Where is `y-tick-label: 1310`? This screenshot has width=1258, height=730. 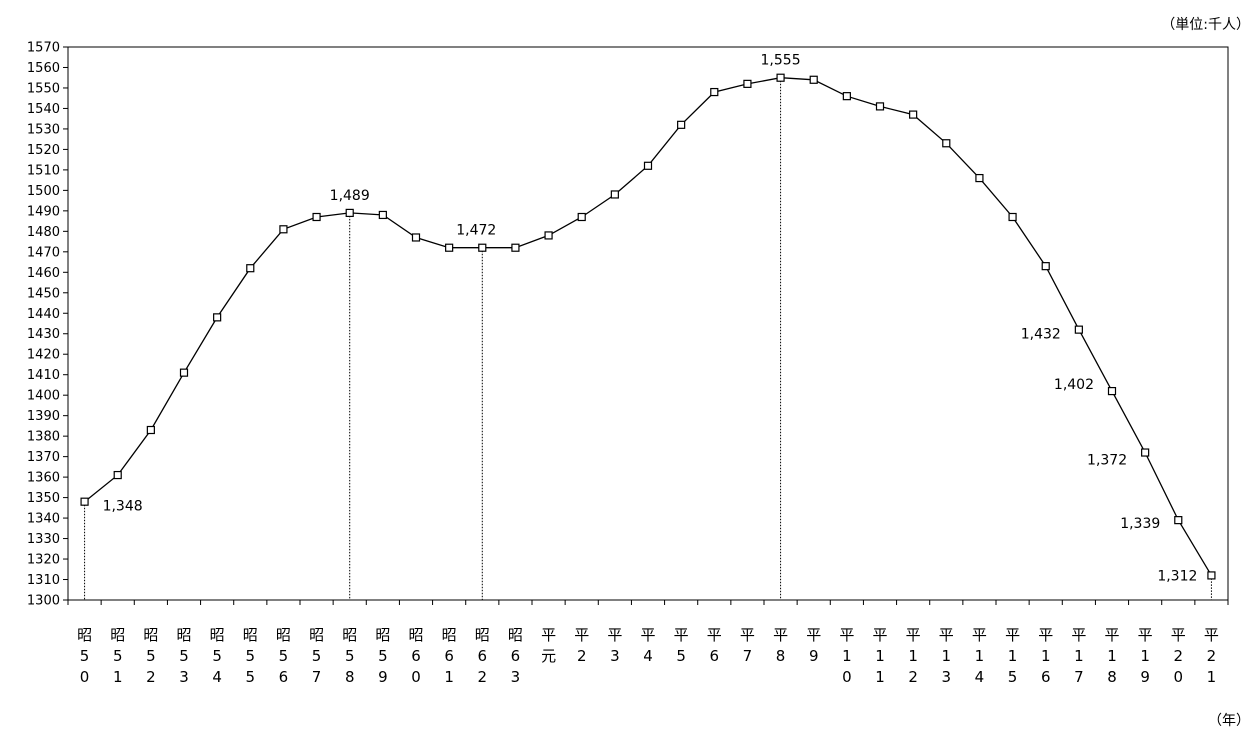
y-tick-label: 1310 is located at coordinates (43, 580).